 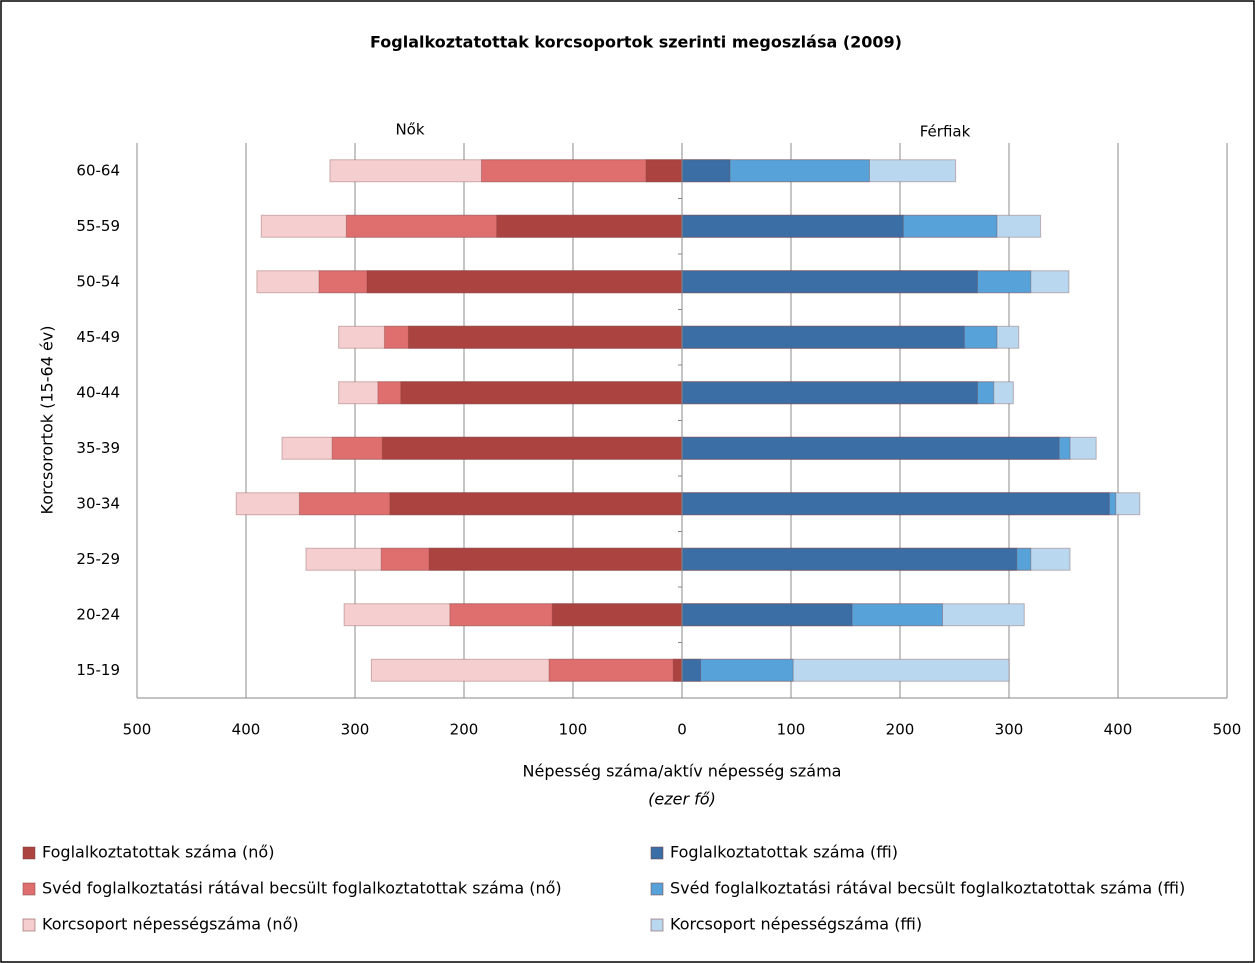 What do you see at coordinates (98, 226) in the screenshot?
I see `y-tick-label: 55-59` at bounding box center [98, 226].